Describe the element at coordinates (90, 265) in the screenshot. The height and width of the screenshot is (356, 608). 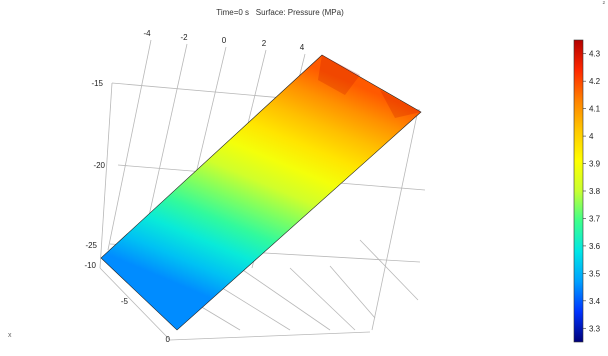
I see `z-tick-label: -10` at that location.